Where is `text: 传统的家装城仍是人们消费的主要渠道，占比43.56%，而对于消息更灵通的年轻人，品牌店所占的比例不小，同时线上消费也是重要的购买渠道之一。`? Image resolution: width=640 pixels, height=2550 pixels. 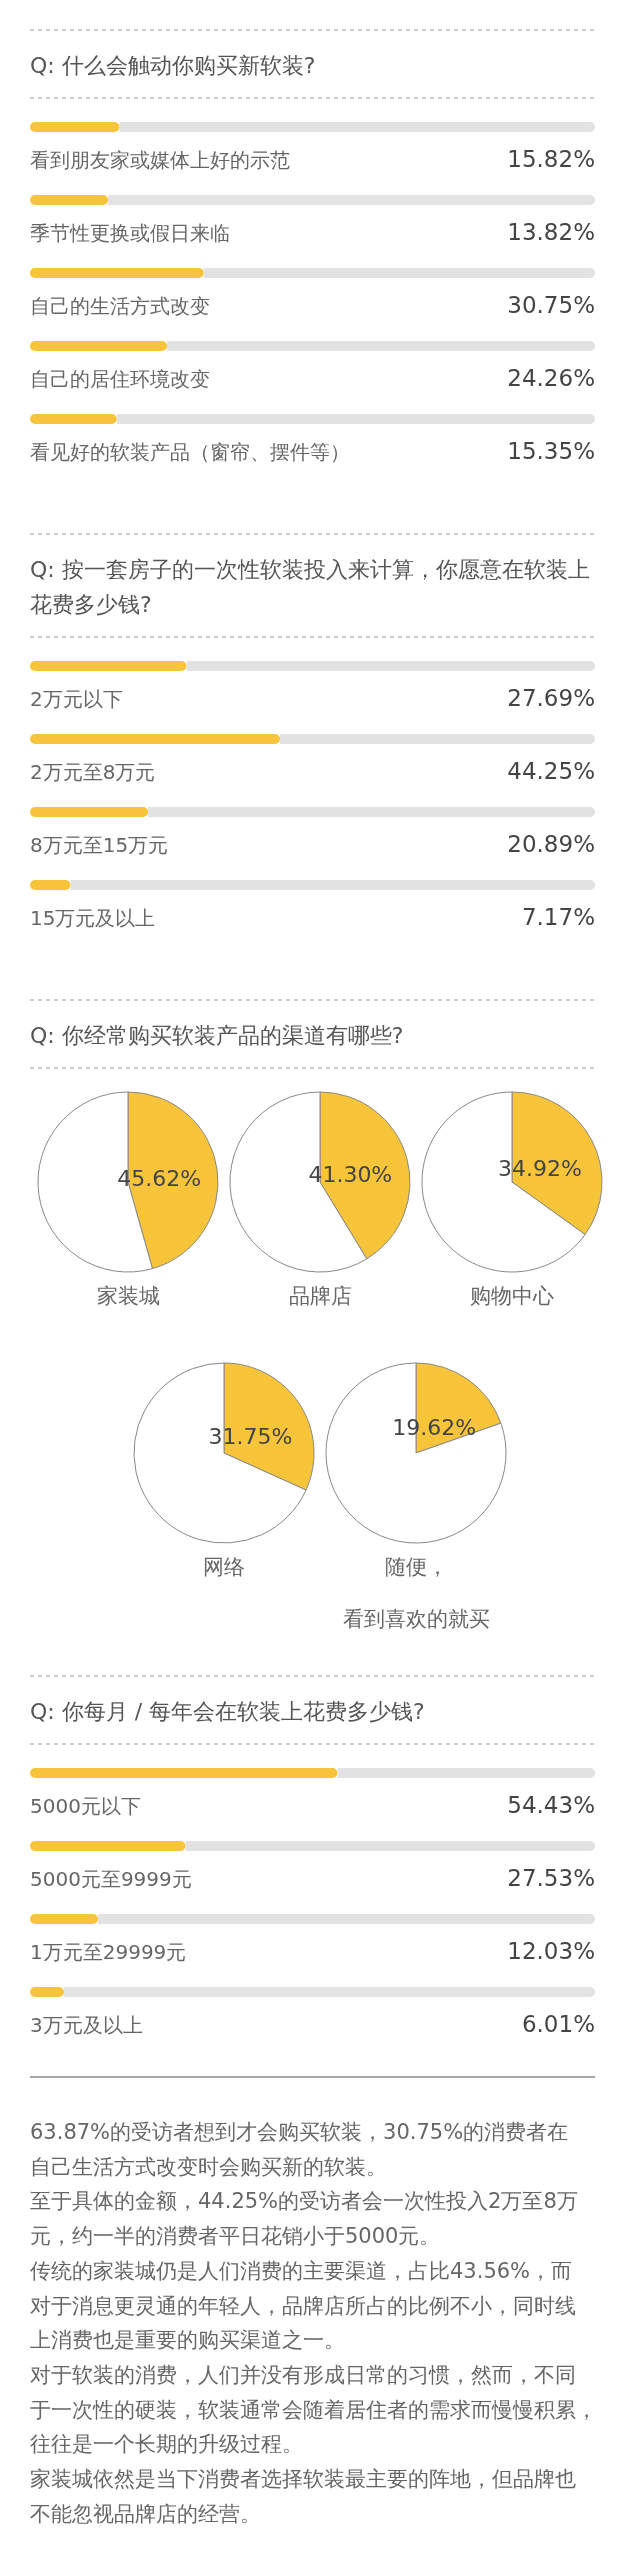
text: 传统的家装城仍是人们消费的主要渠道，占比43.56%，而对于消息更灵通的年轻人，品牌店所占的比例不小，同时线上消费也是重要的购买渠道之一。 is located at coordinates (303, 2305).